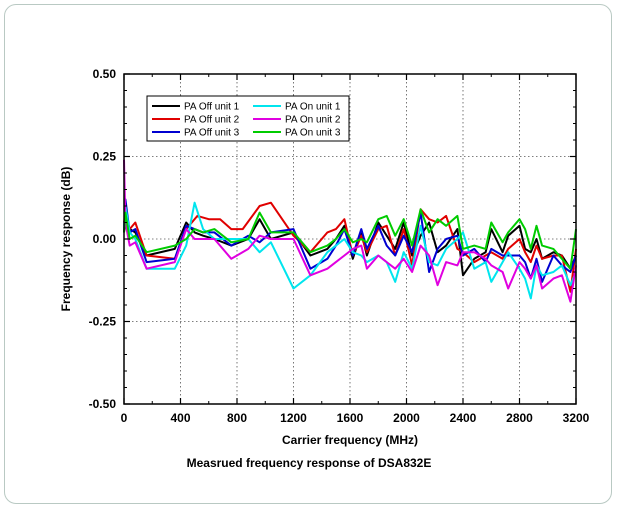 This screenshot has height=510, width=618. What do you see at coordinates (313, 107) in the screenshot?
I see `legend-label: PA On unit 1` at bounding box center [313, 107].